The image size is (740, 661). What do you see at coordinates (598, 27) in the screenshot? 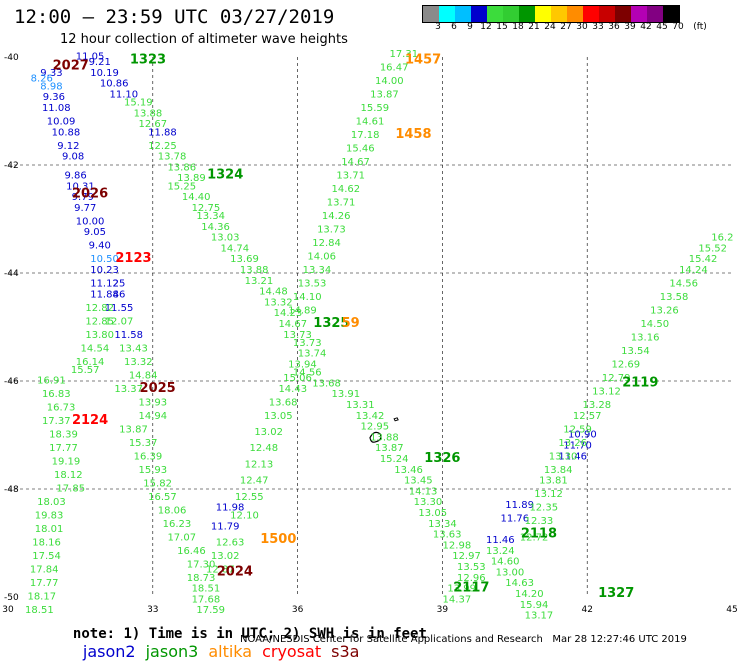
I see `color-scale-label: 33` at bounding box center [598, 27].